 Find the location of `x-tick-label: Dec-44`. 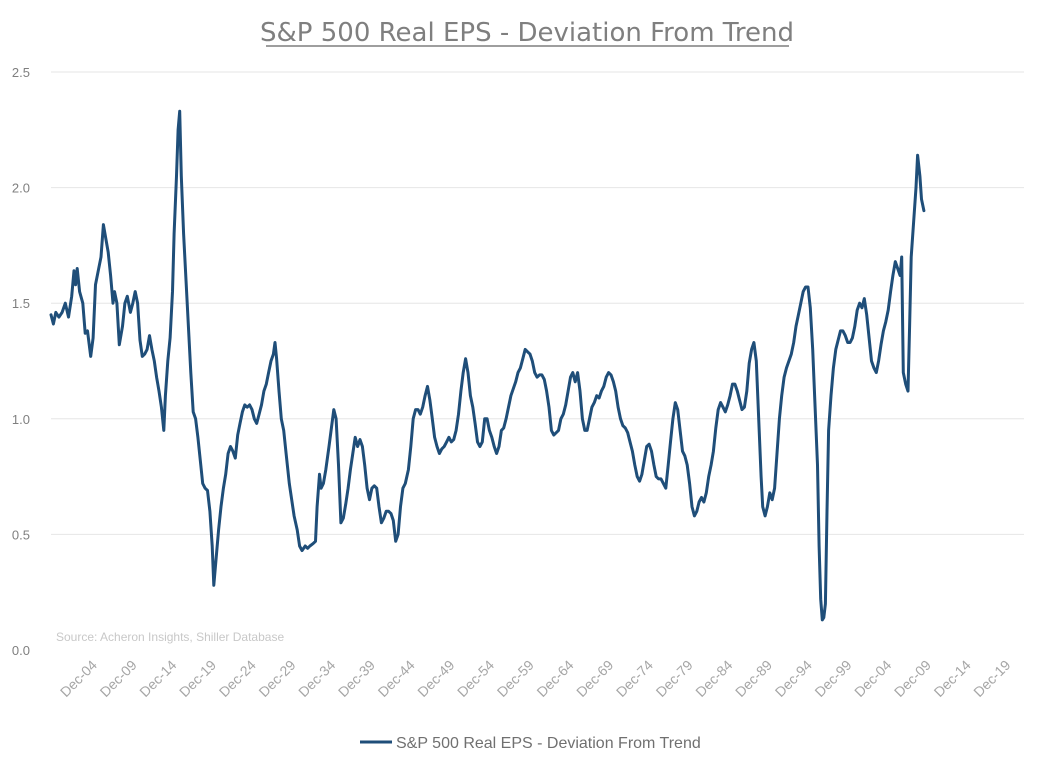

x-tick-label: Dec-44 is located at coordinates (396, 678).